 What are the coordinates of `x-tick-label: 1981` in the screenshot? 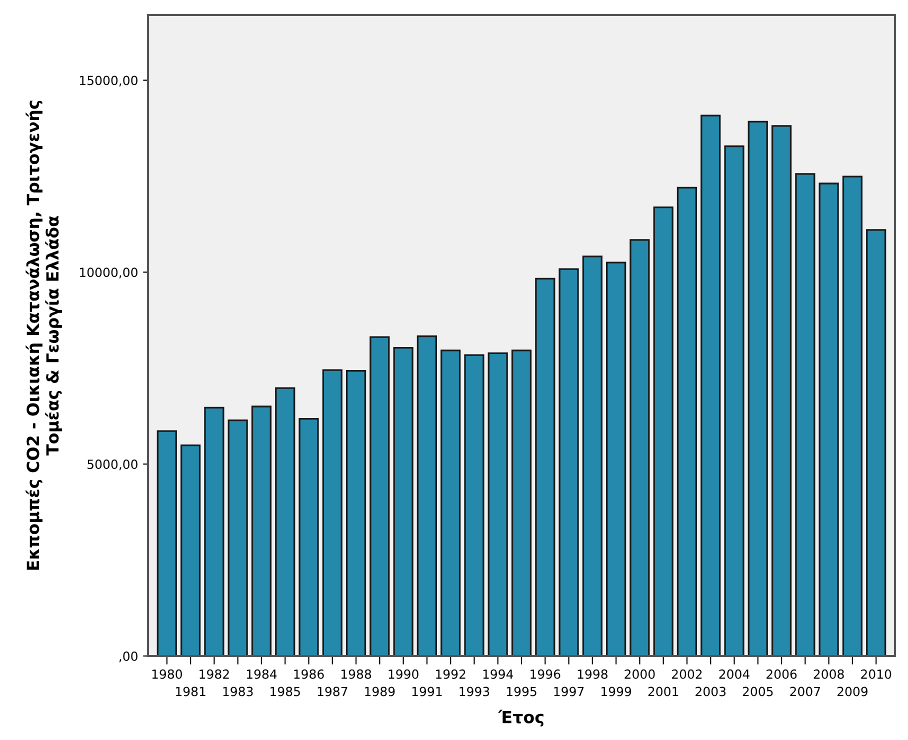 It's located at (191, 691).